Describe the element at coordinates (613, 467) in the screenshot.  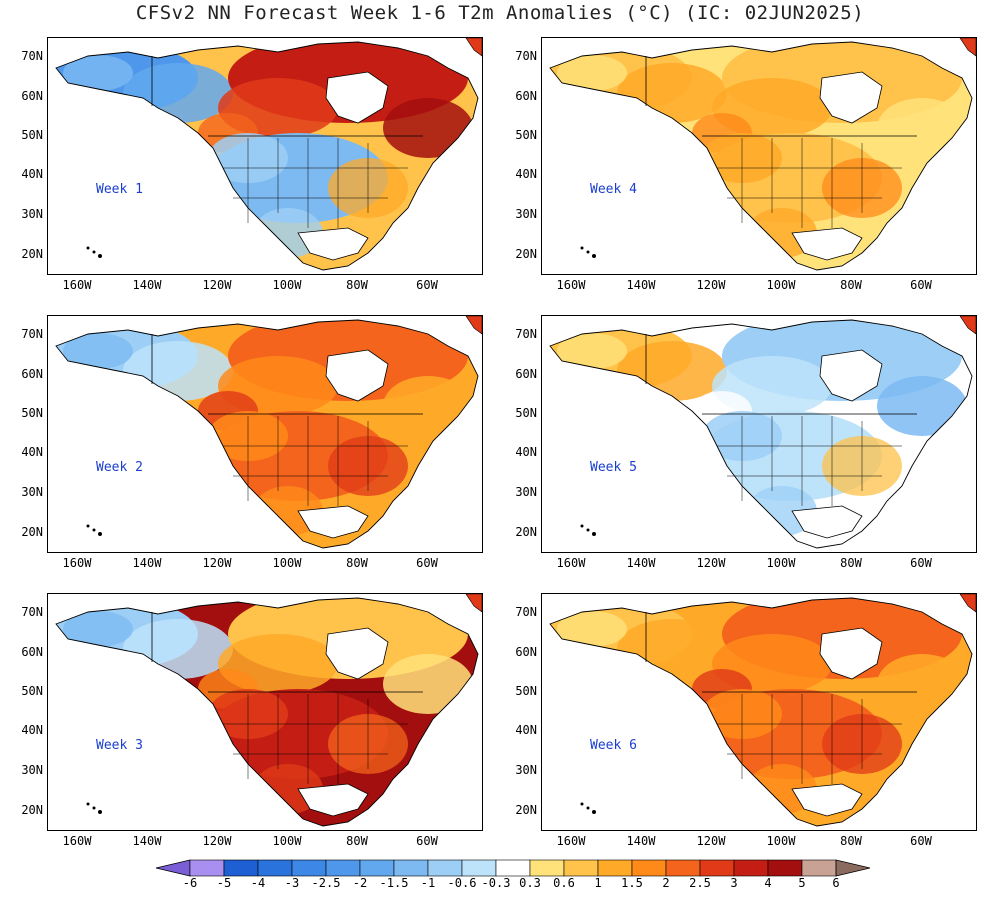
I see `week-label: Week 5` at that location.